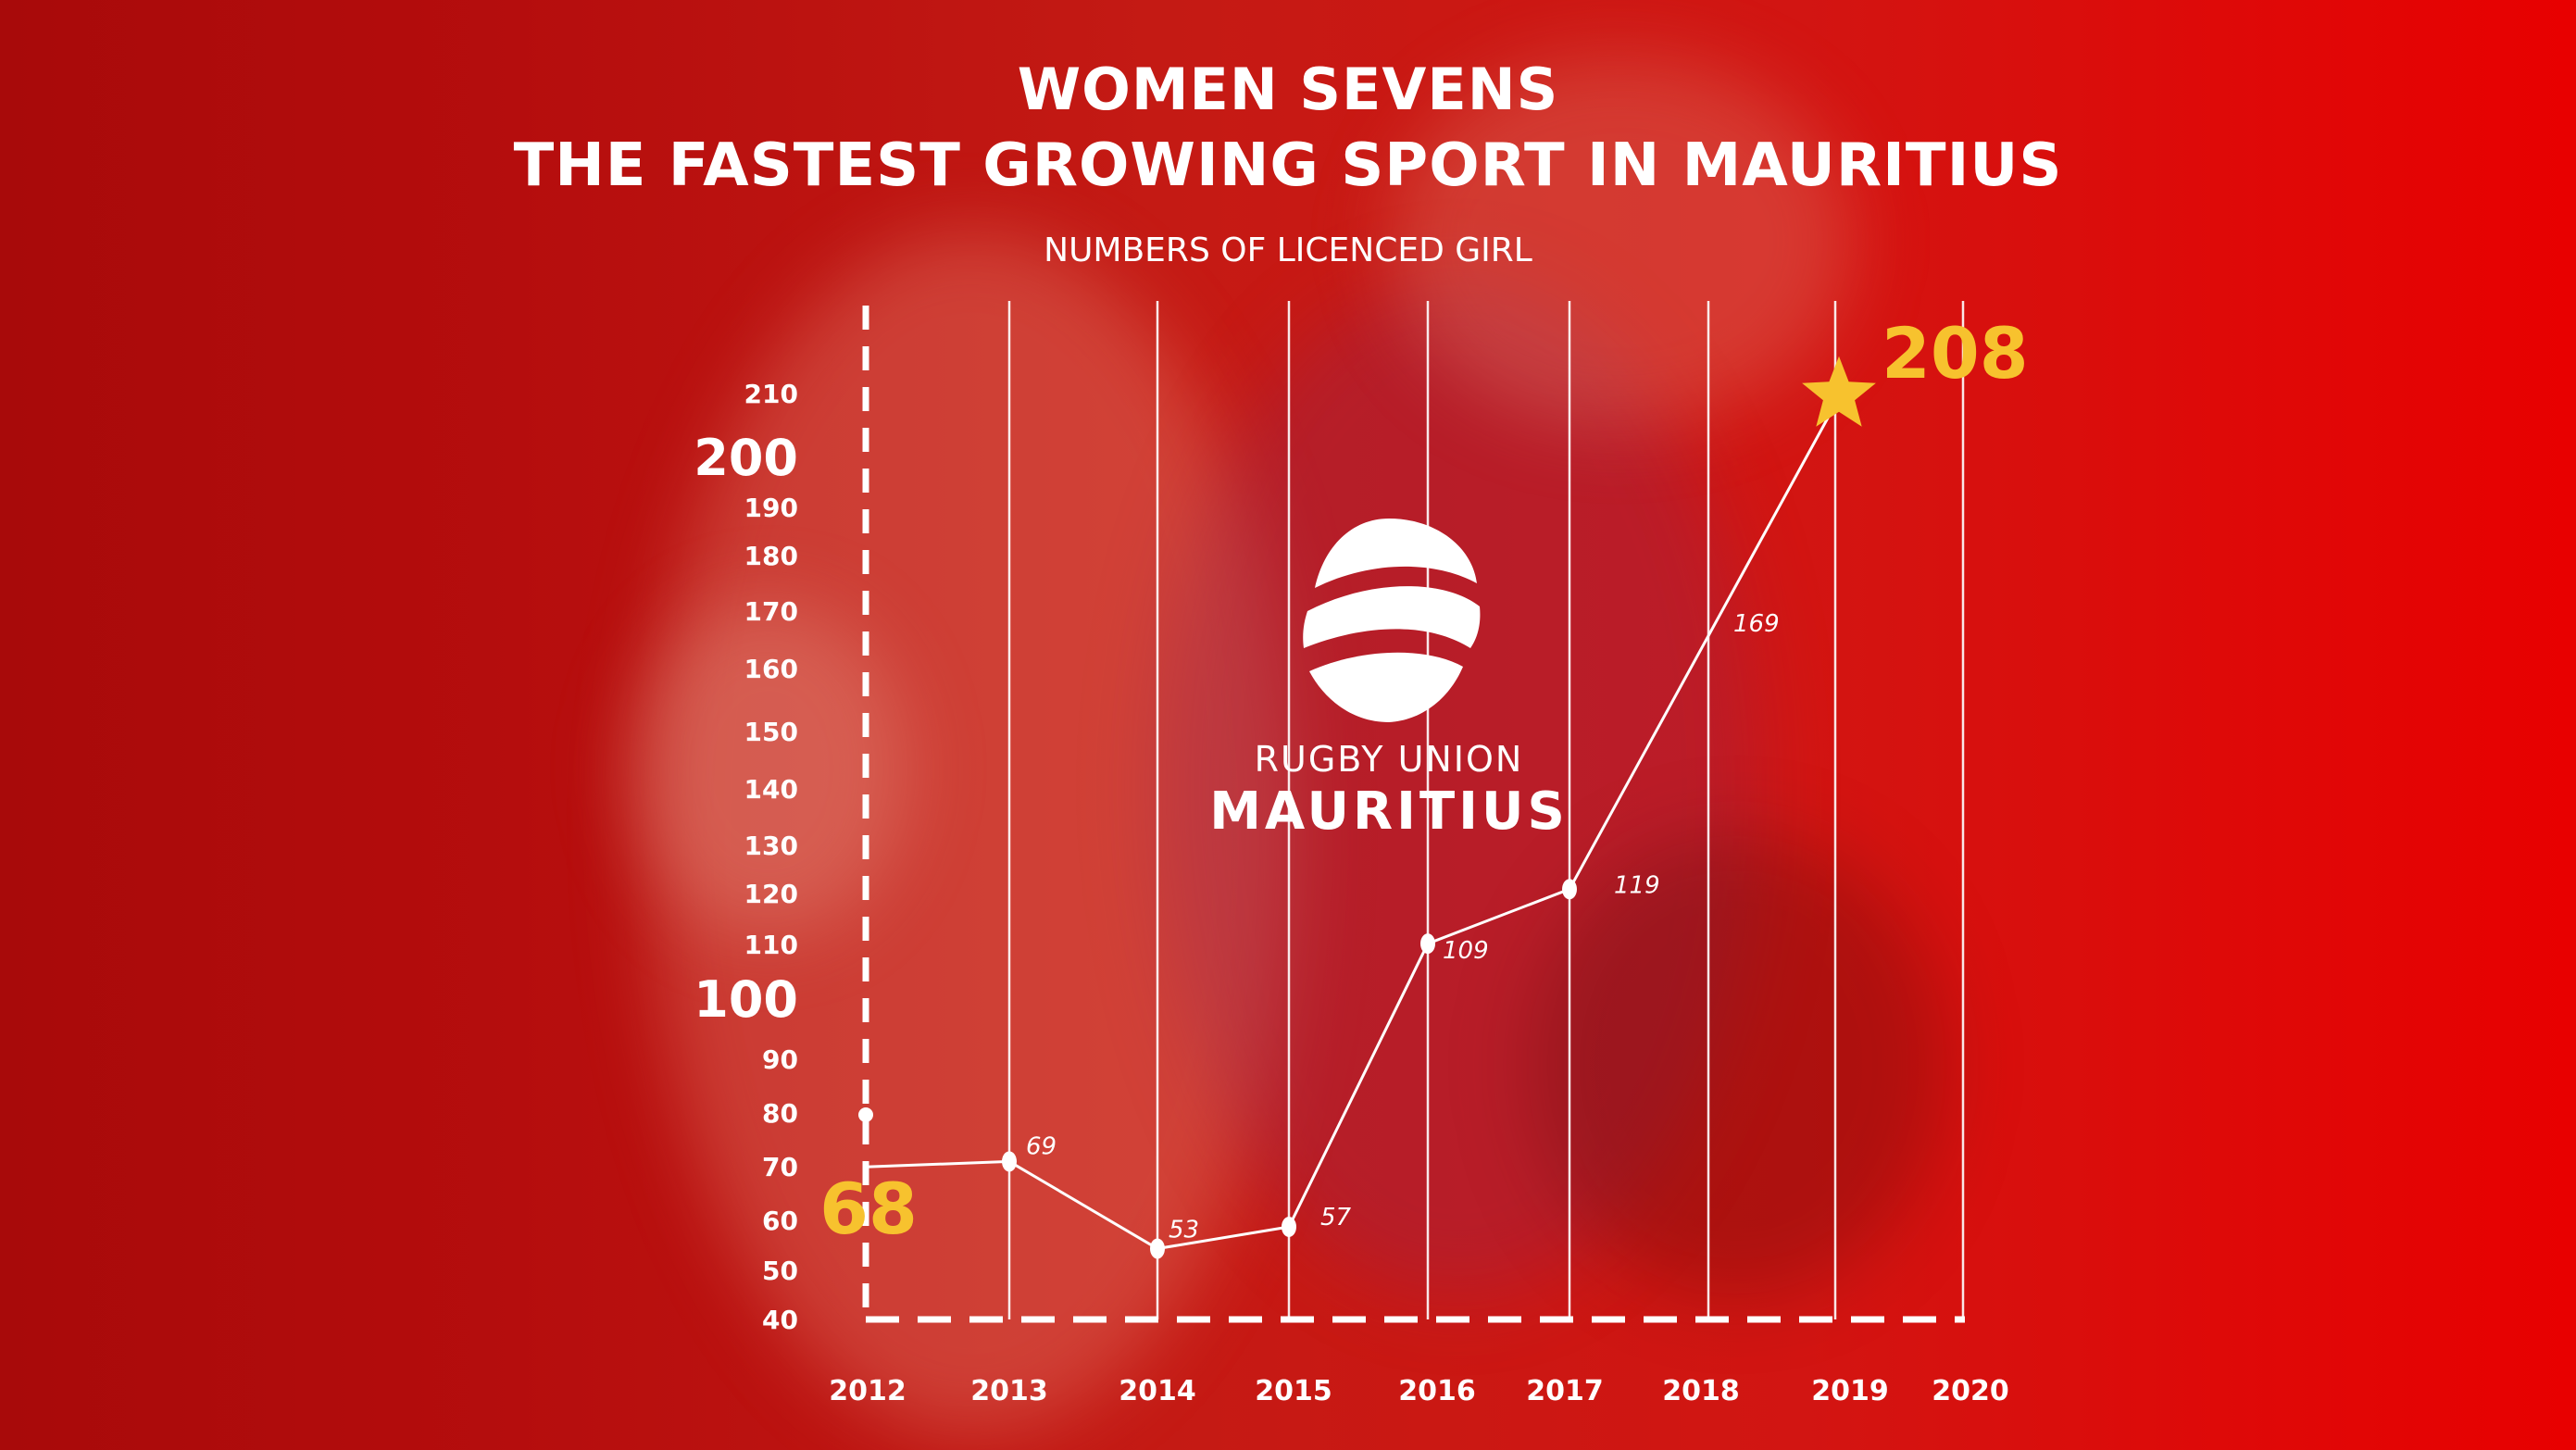  What do you see at coordinates (1757, 624) in the screenshot?
I see `annotation-label: 169` at bounding box center [1757, 624].